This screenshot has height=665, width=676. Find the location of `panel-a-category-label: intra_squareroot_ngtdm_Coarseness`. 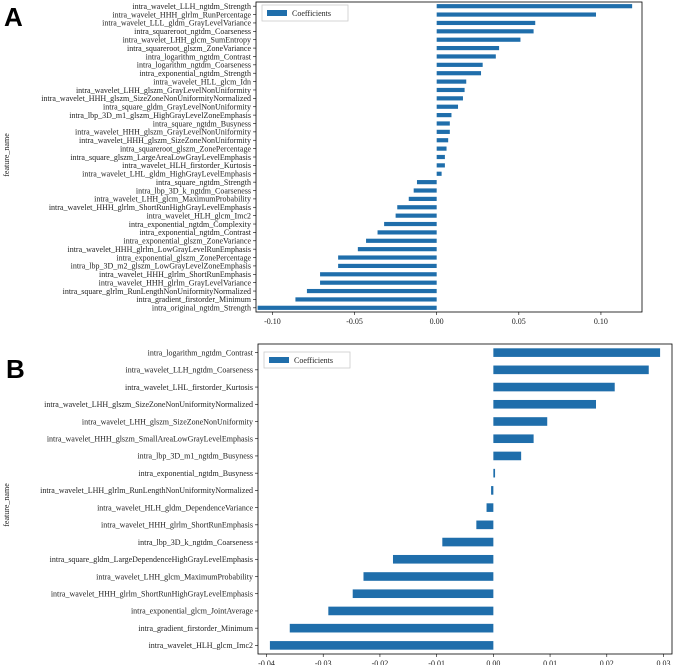

panel-a-category-label: intra_squareroot_ngtdm_Coarseness is located at coordinates (192, 31).